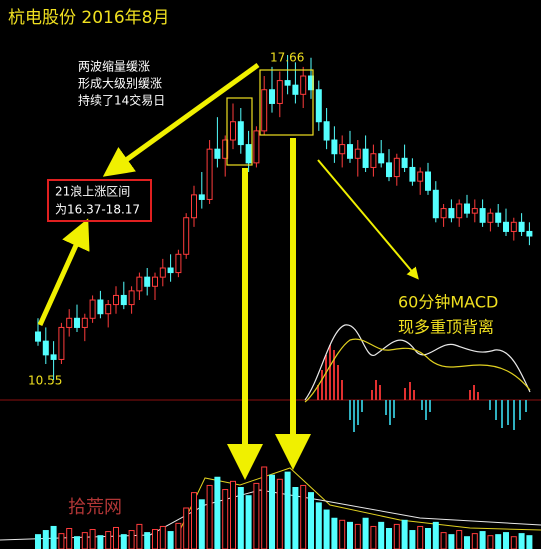  I want to click on highlight-boxes, so click(270, 117).